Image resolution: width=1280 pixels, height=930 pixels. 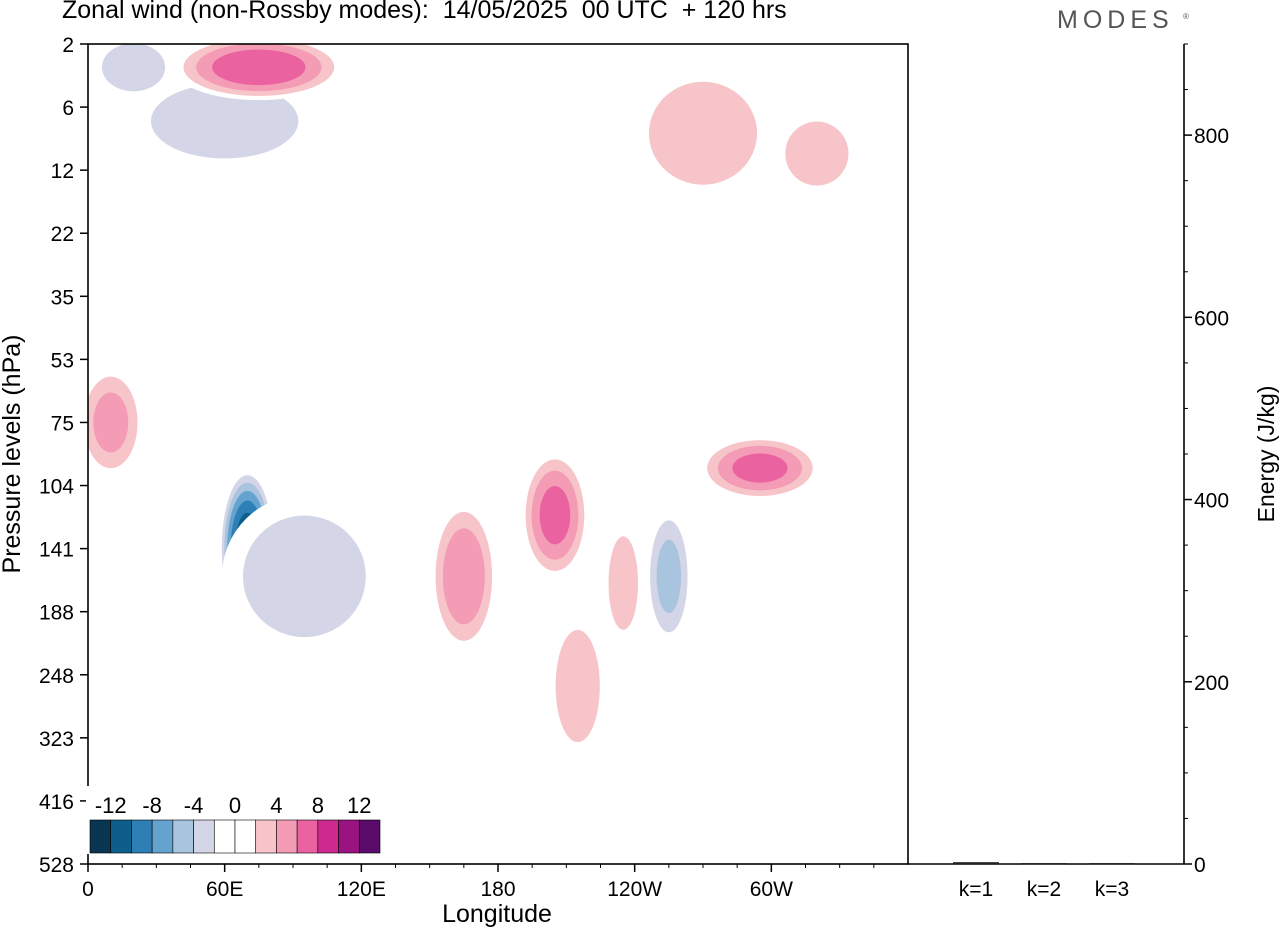 What do you see at coordinates (1266, 454) in the screenshot?
I see `energy-axis-label: Energy (J/kg)` at bounding box center [1266, 454].